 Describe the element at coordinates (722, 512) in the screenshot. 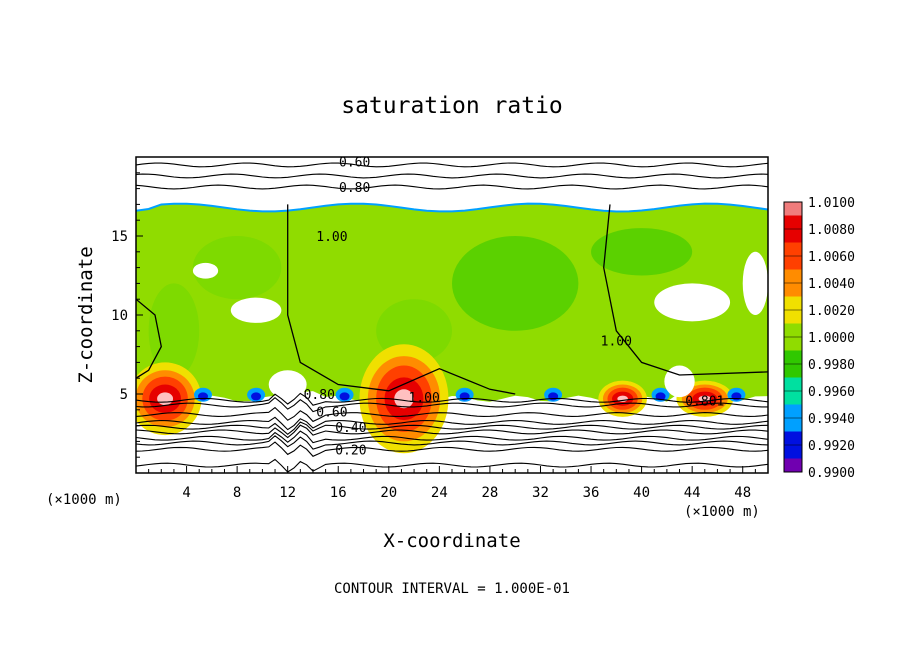

I see `x-unit-label-right: (×1000 m)` at that location.